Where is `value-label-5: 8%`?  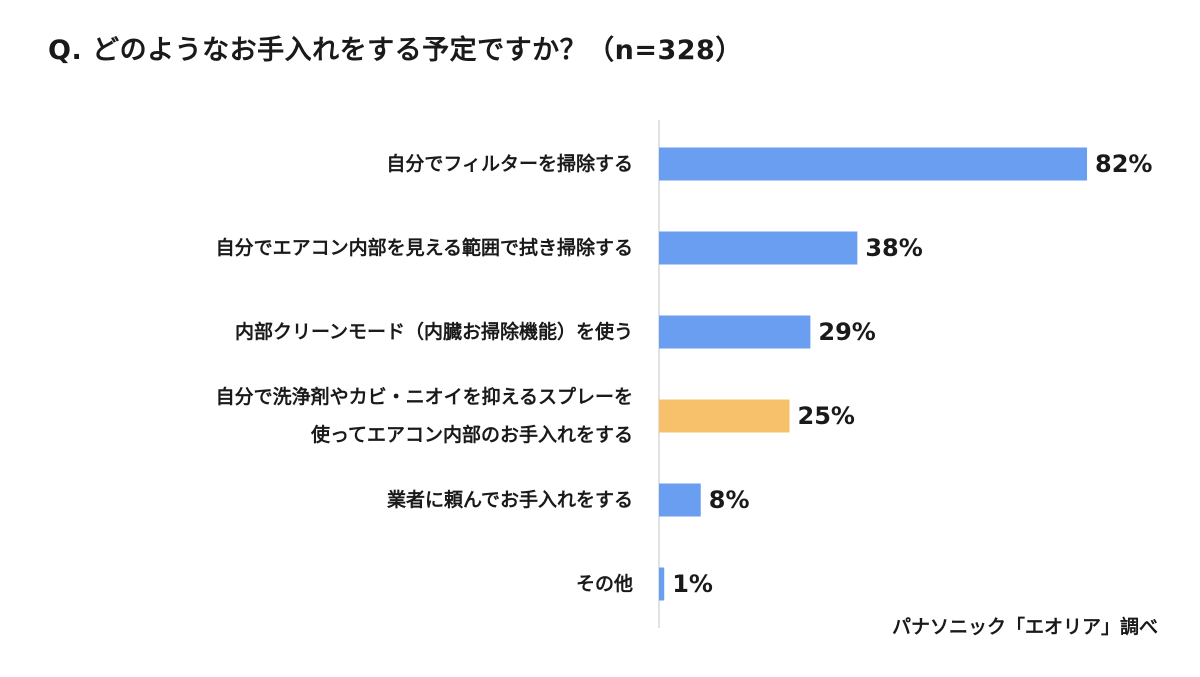 value-label-5: 8% is located at coordinates (729, 500).